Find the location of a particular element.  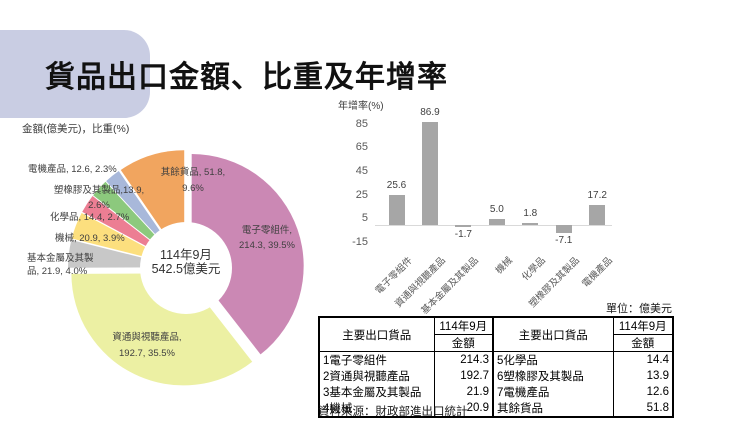

title-banner-shape is located at coordinates (75, 74).